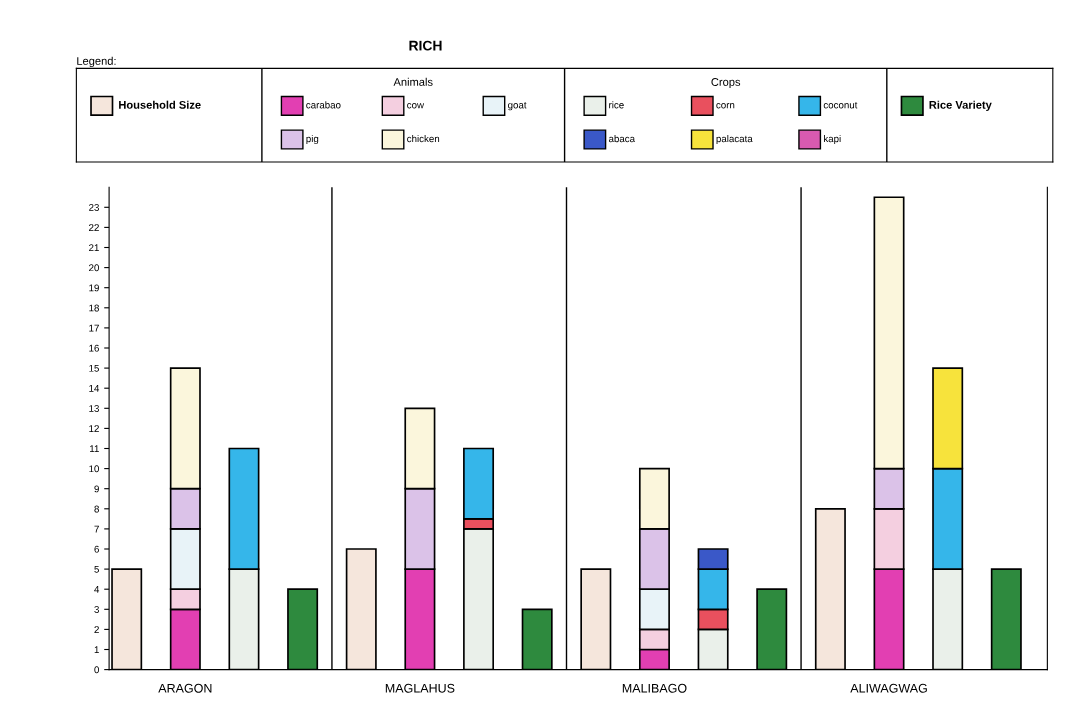 This screenshot has width=1091, height=720. Describe the element at coordinates (94, 268) in the screenshot. I see `y-tick-label: 20` at that location.